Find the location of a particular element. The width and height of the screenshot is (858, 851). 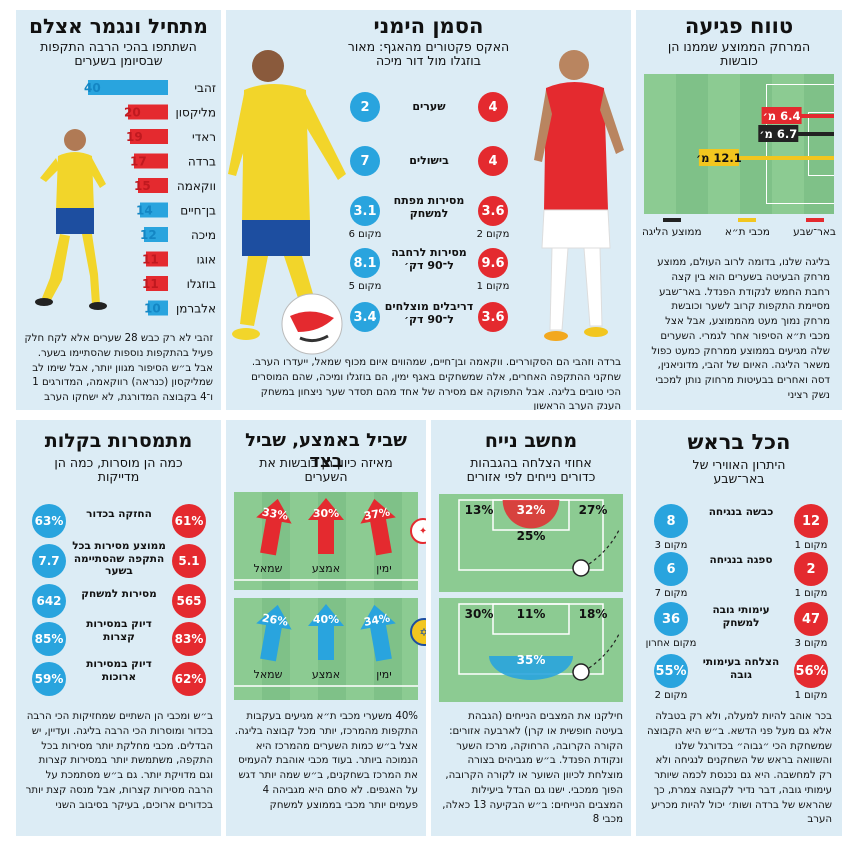

bar-value-label: 17 is located at coordinates (138, 162).